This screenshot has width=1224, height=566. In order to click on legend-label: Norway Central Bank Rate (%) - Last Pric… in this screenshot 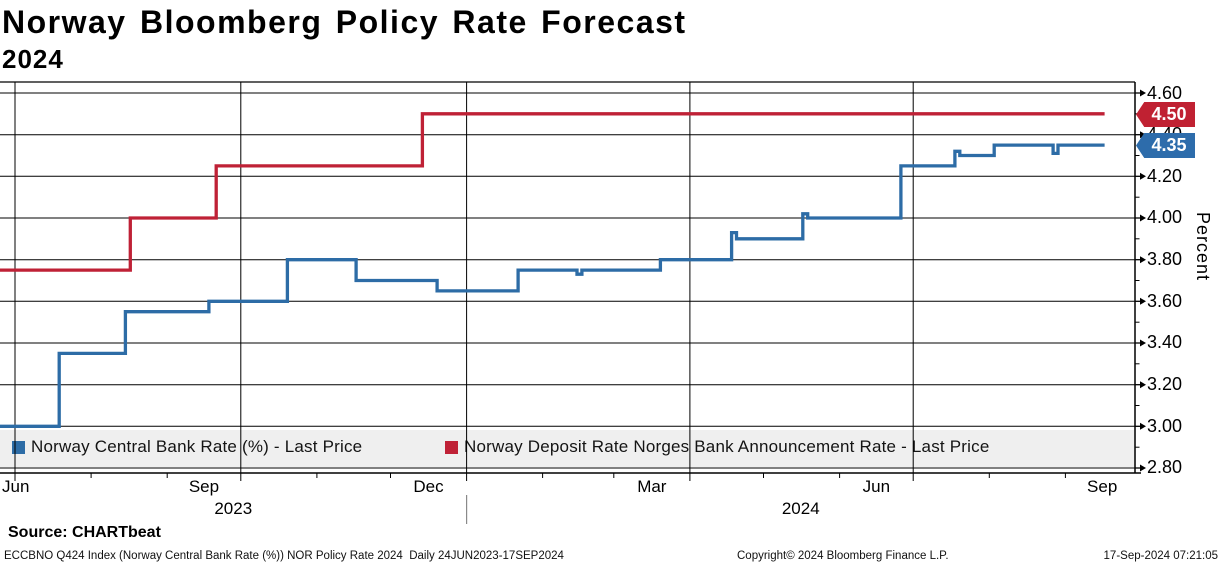, I will do `click(197, 446)`.